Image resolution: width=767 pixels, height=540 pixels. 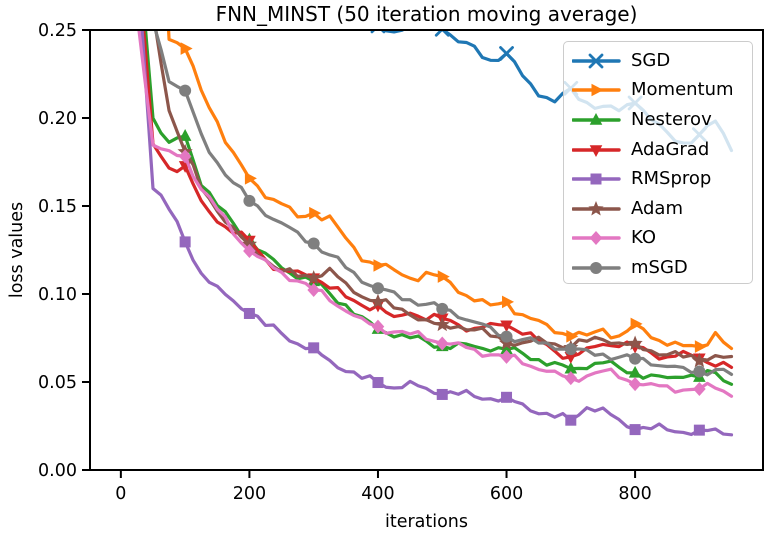 What do you see at coordinates (596, 179) in the screenshot?
I see `legend-swatch-rmsprop` at bounding box center [596, 179].